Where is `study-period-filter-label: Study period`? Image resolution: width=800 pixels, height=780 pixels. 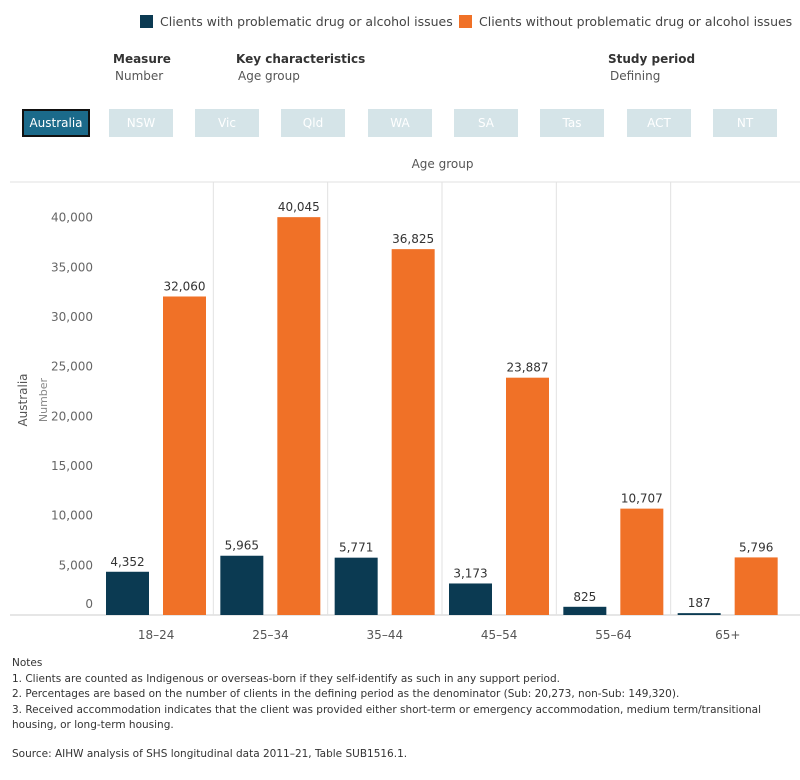 study-period-filter-label: Study period is located at coordinates (652, 59).